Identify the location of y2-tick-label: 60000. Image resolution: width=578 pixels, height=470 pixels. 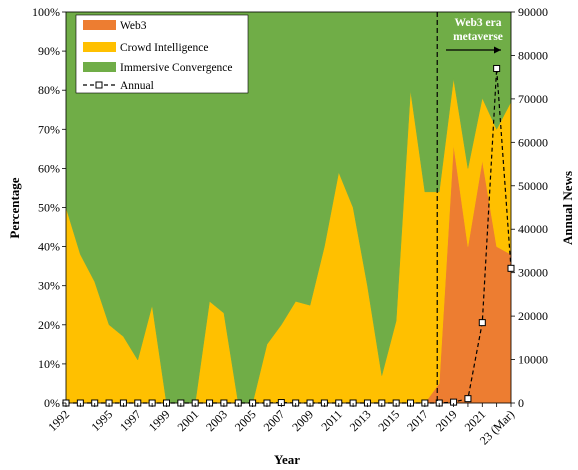
(533, 142).